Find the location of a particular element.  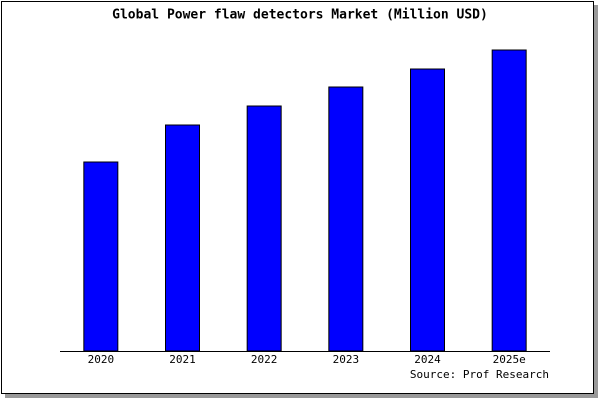

x-tick-label: 2021 is located at coordinates (182, 359).